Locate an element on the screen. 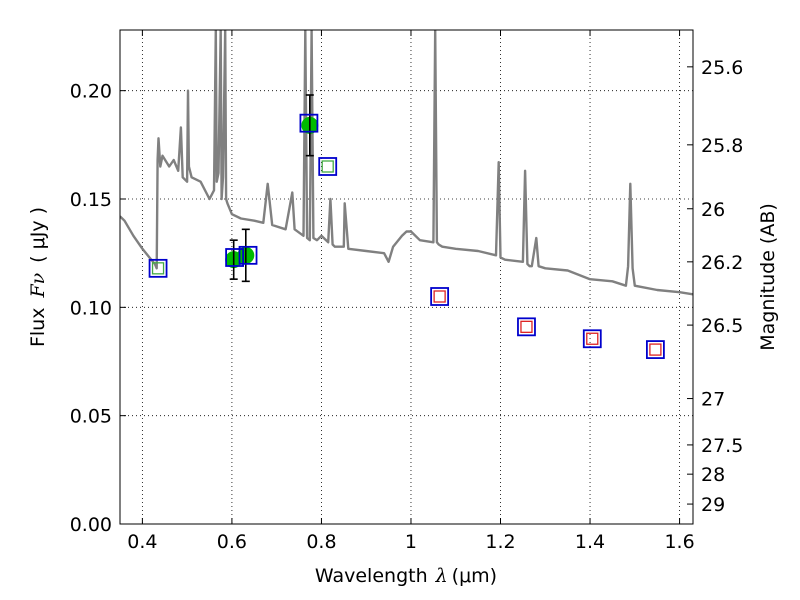 The image size is (800, 600). y2-tick-label: 27.5 is located at coordinates (722, 446).